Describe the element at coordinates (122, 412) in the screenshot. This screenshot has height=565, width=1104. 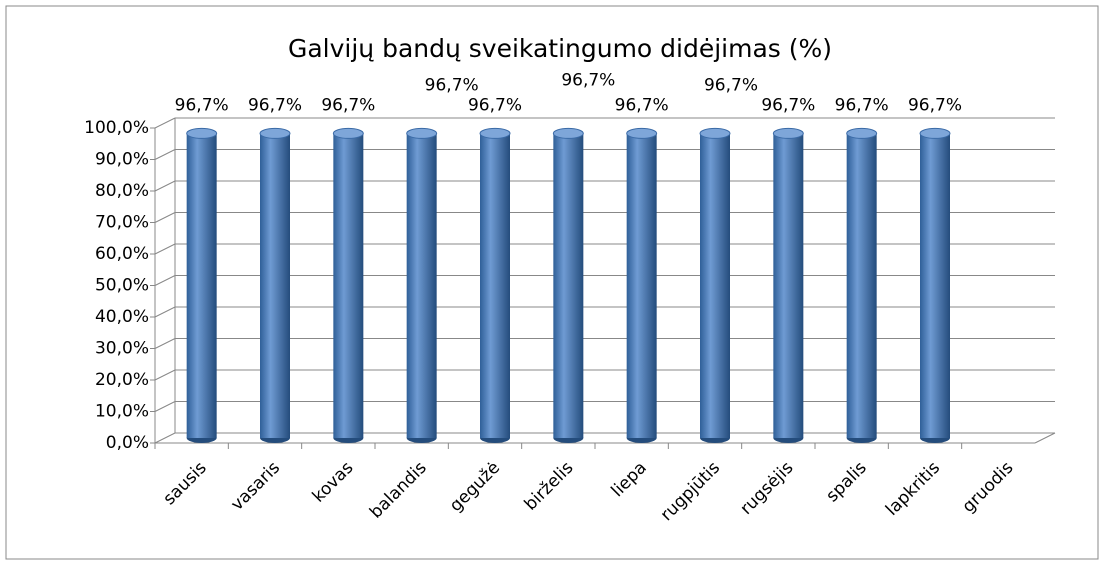
I see `y-tick-label: 10,0%` at that location.